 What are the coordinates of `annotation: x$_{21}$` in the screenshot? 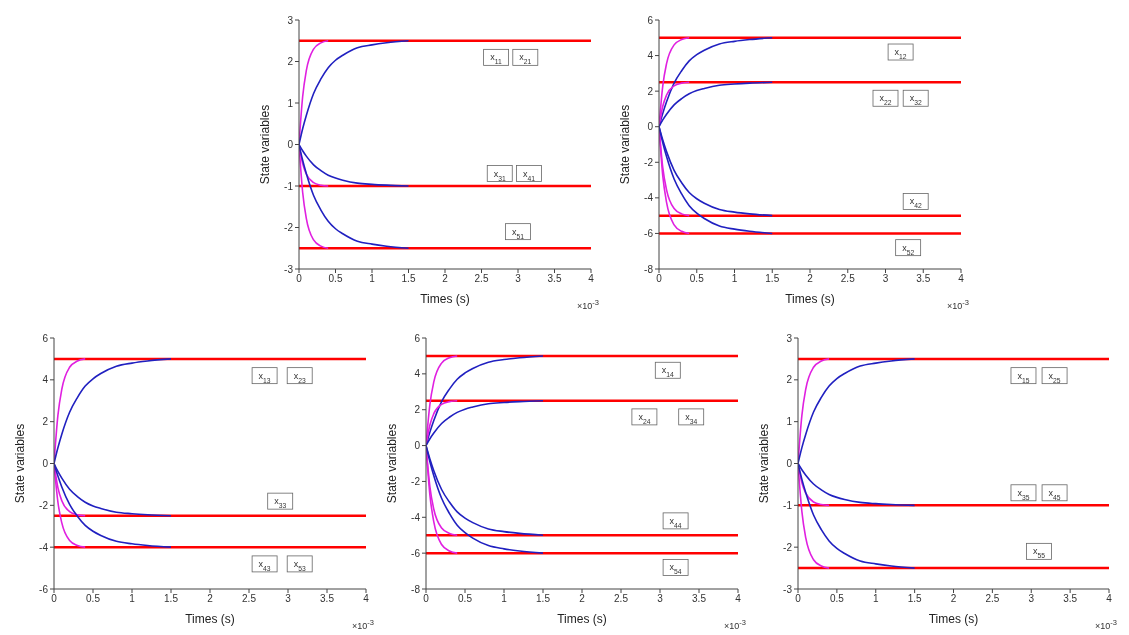 It's located at (525, 58).